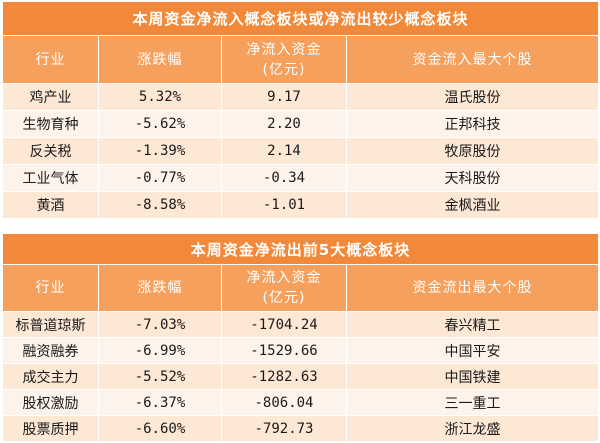  What do you see at coordinates (160, 205) in the screenshot?
I see `cell-change: -8.58%` at bounding box center [160, 205].